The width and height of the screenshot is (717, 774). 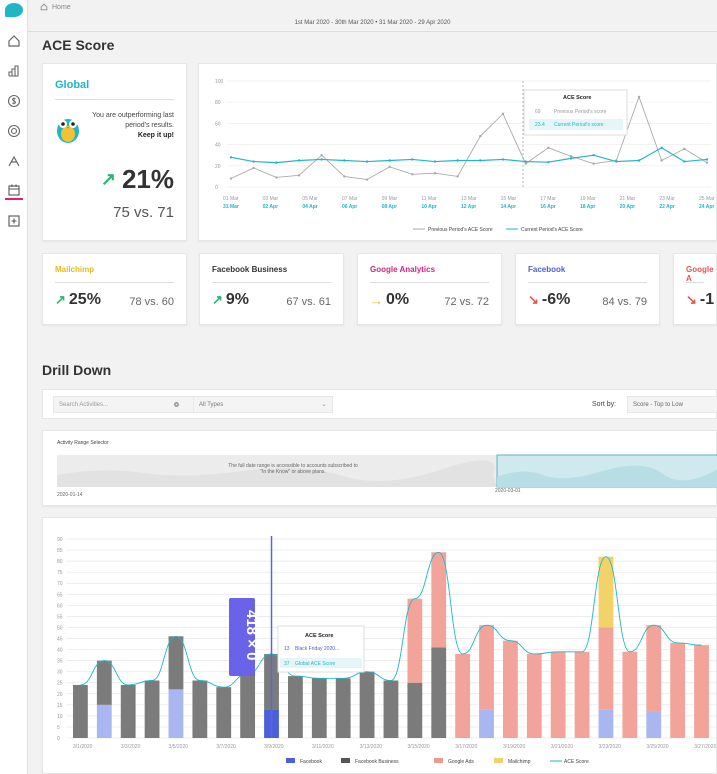 I want to click on trend-arrow-icon: →, so click(x=376, y=300).